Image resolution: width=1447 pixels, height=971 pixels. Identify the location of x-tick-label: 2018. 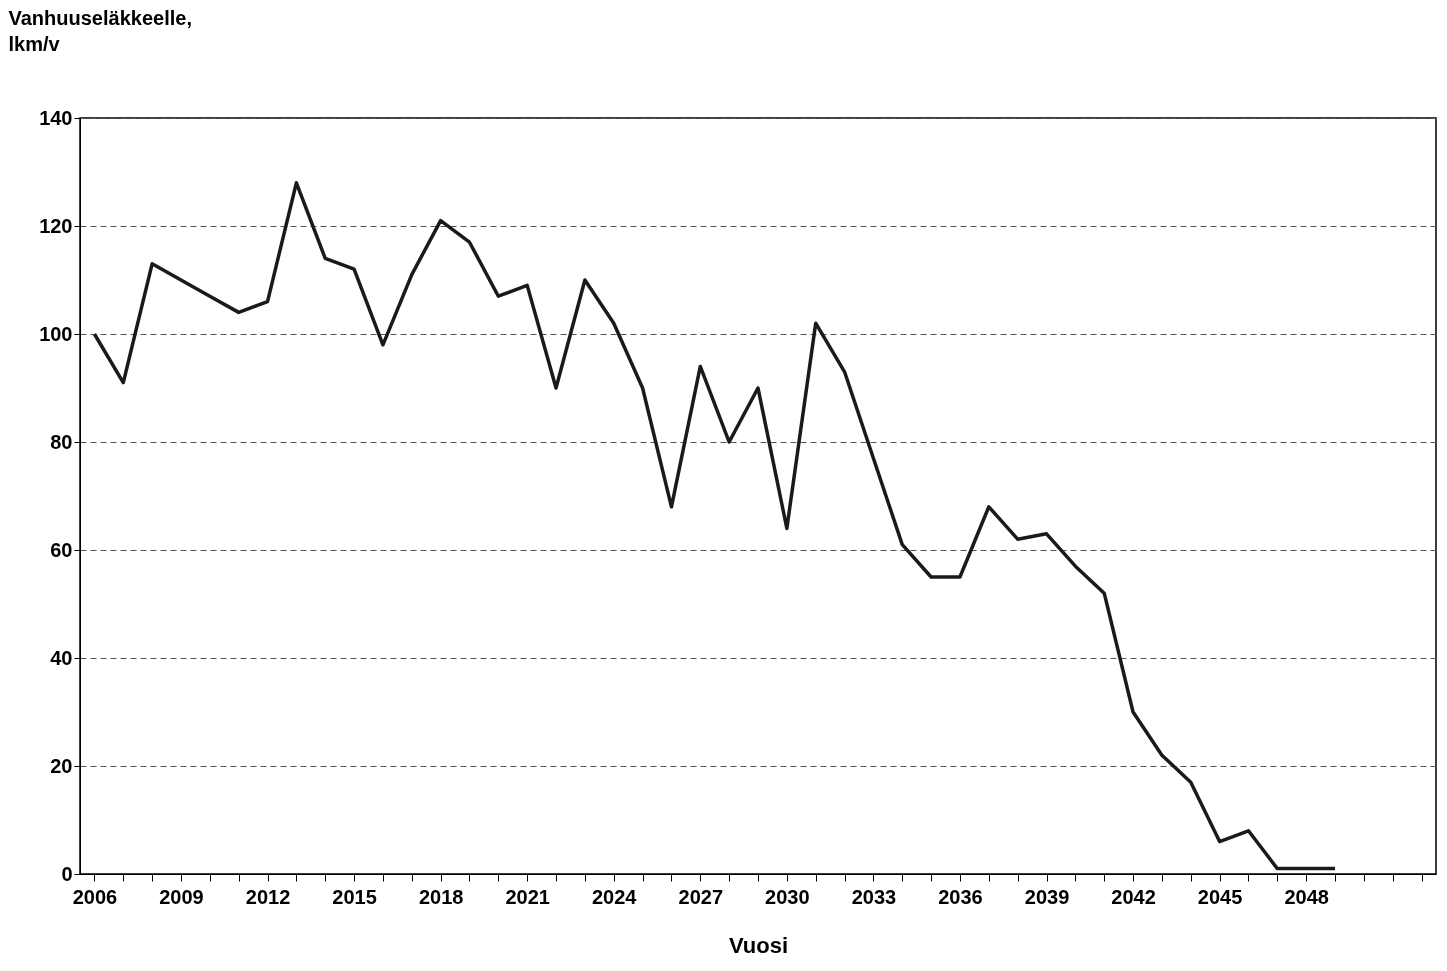
(441, 896).